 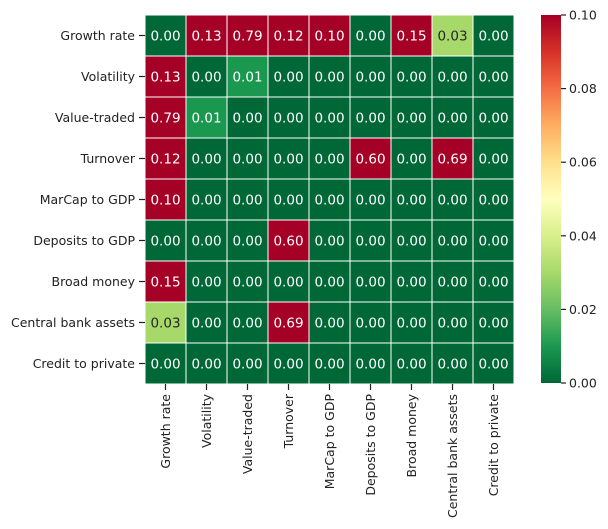 What do you see at coordinates (165, 431) in the screenshot?
I see `column-label: Growth rate` at bounding box center [165, 431].